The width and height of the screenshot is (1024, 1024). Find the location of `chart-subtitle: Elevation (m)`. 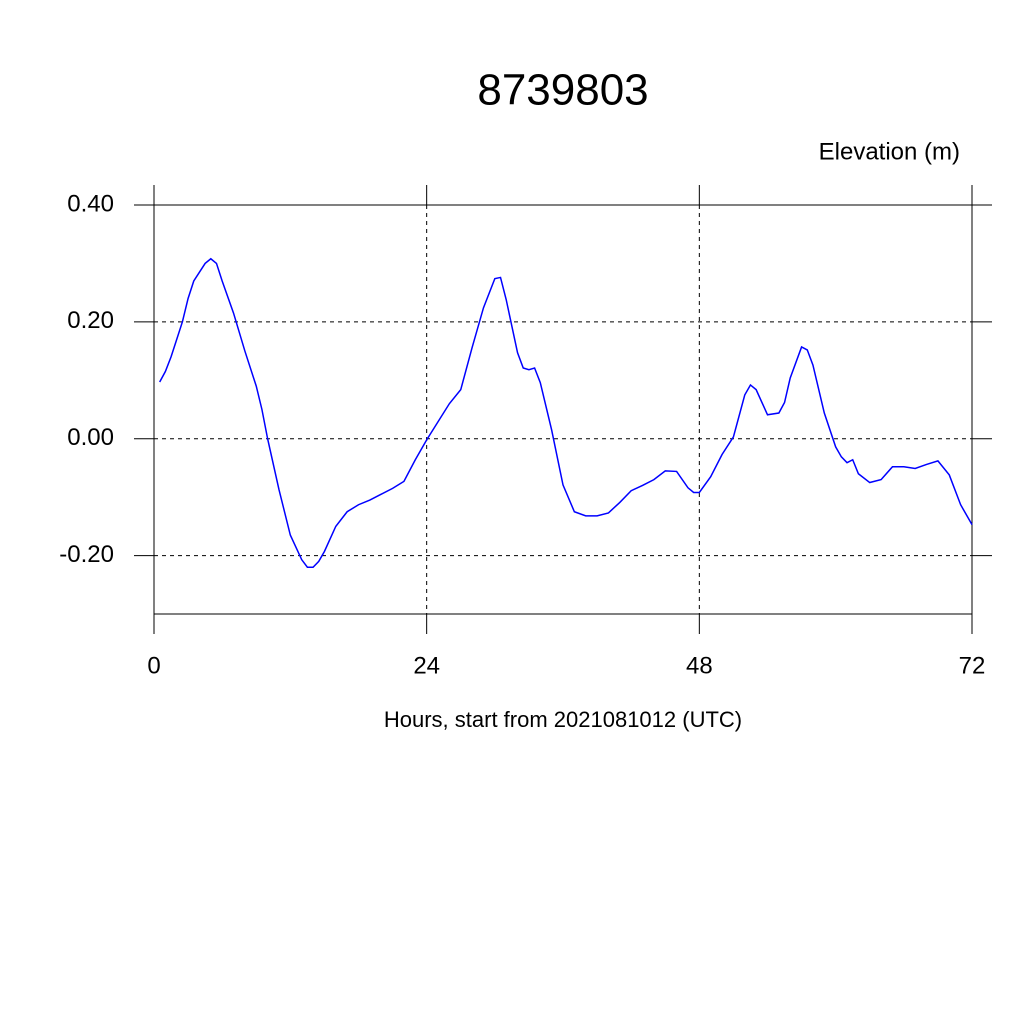

chart-subtitle: Elevation (m) is located at coordinates (889, 151).